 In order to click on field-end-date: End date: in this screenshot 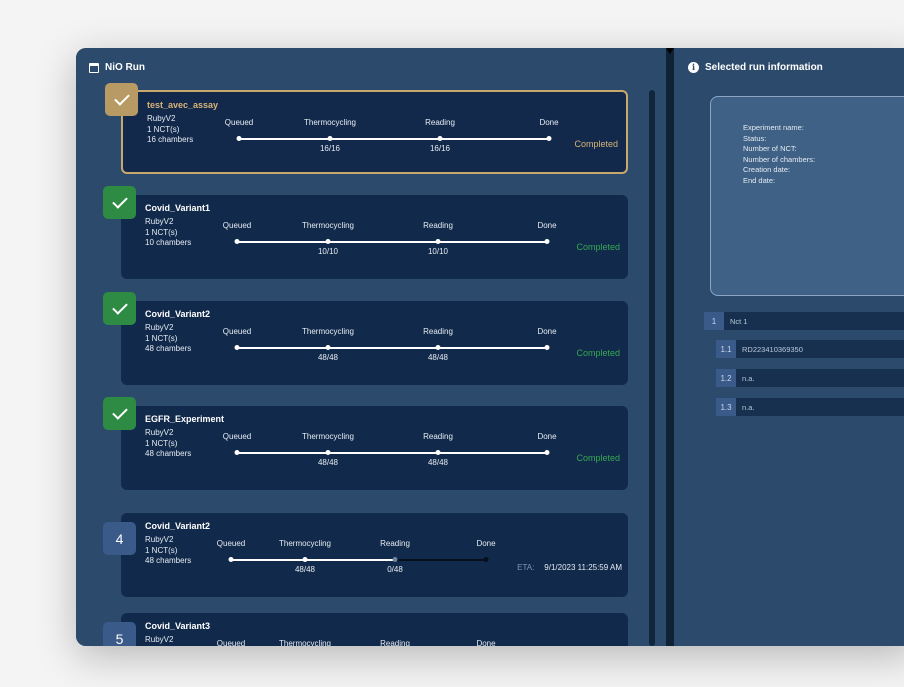, I will do `click(759, 180)`.